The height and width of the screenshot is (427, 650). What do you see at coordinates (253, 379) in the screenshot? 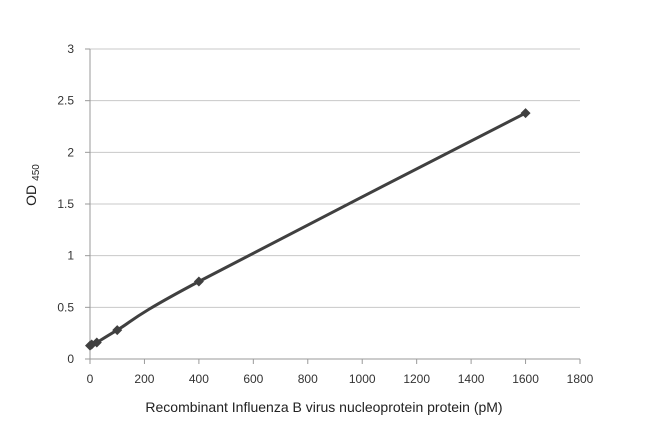
I see `x-tick-label-3: 600` at bounding box center [253, 379].